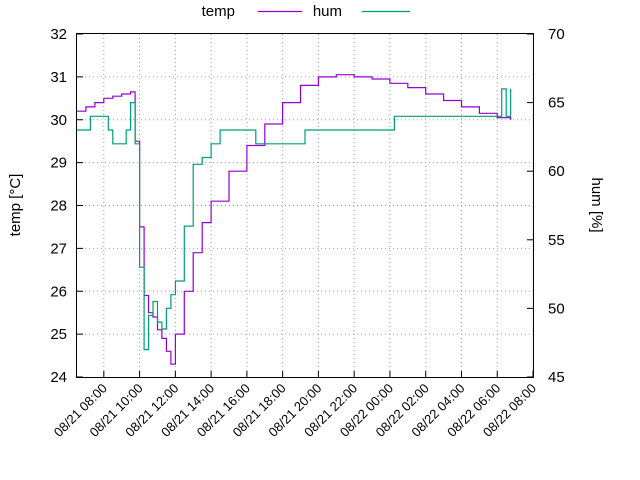 Image resolution: width=640 pixels, height=480 pixels. What do you see at coordinates (58, 120) in the screenshot?
I see `y-tick-label: 30` at bounding box center [58, 120].